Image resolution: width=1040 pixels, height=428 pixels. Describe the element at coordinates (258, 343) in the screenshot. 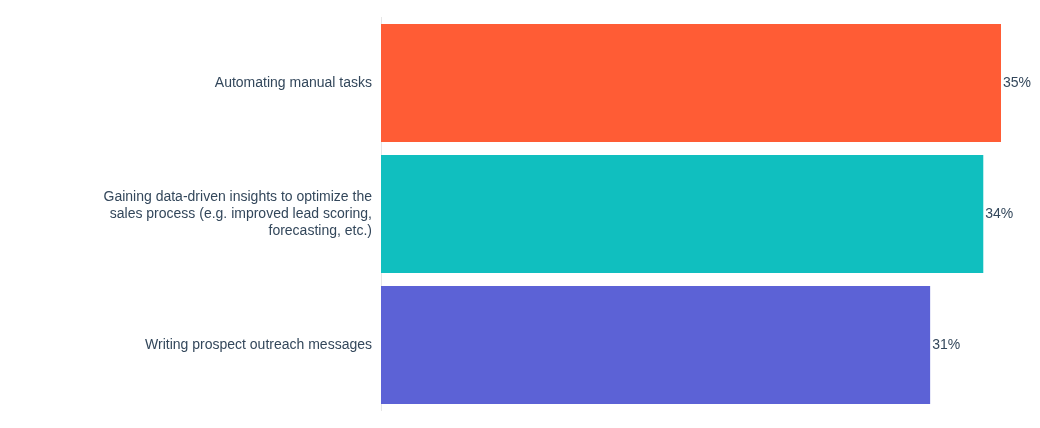

I see `y-tick-label: Writing prospect outreach messages` at that location.